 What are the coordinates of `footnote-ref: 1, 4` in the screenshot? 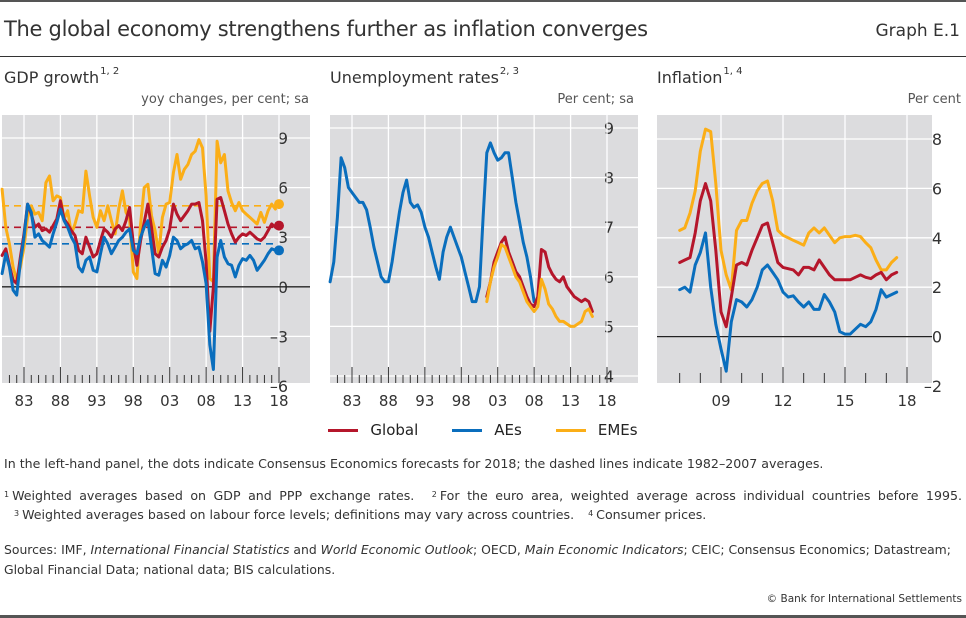 It's located at (733, 71).